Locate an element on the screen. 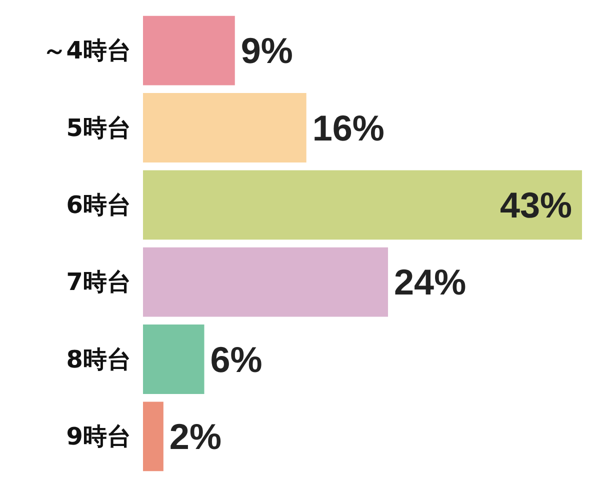 This screenshot has width=600, height=489. y-tick-label: 8時台 is located at coordinates (98, 359).